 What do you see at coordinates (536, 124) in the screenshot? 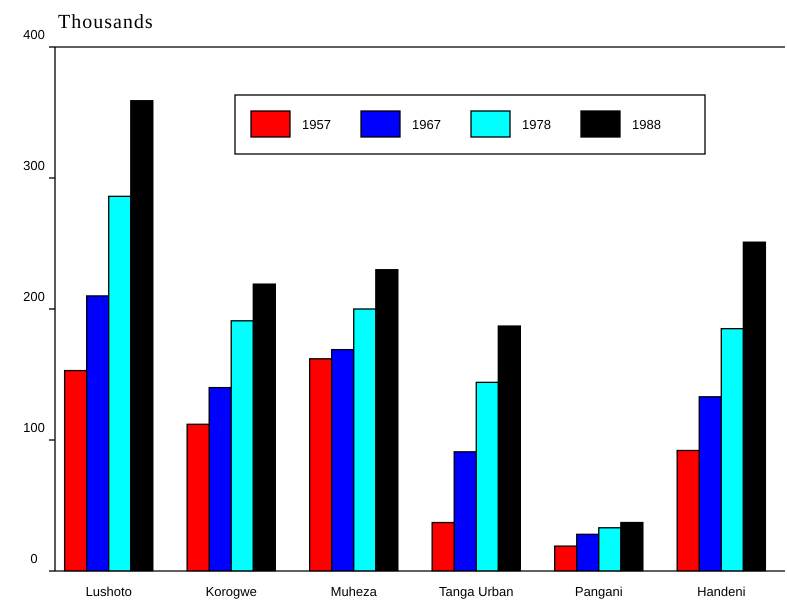
I see `legend-label: 1978` at bounding box center [536, 124].